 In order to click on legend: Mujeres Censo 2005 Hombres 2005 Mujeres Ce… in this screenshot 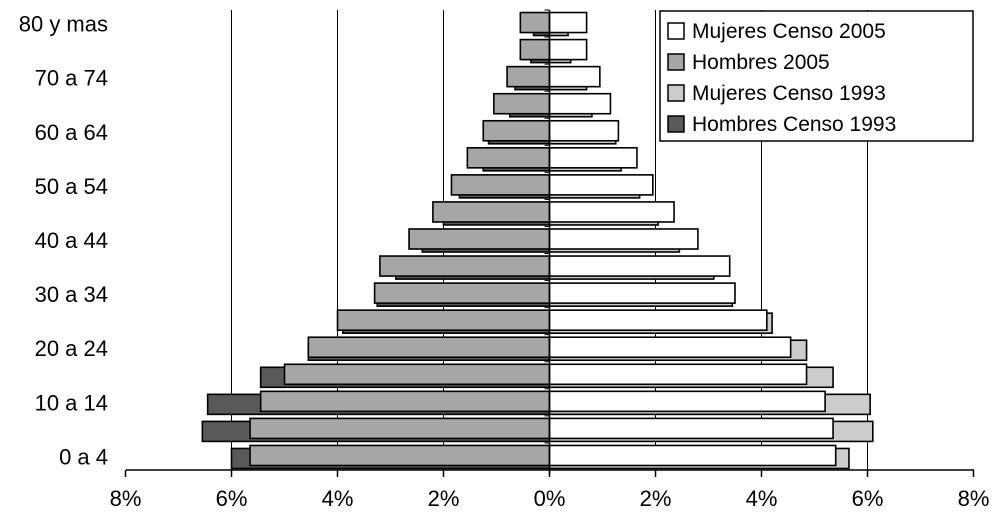, I will do `click(816, 76)`.